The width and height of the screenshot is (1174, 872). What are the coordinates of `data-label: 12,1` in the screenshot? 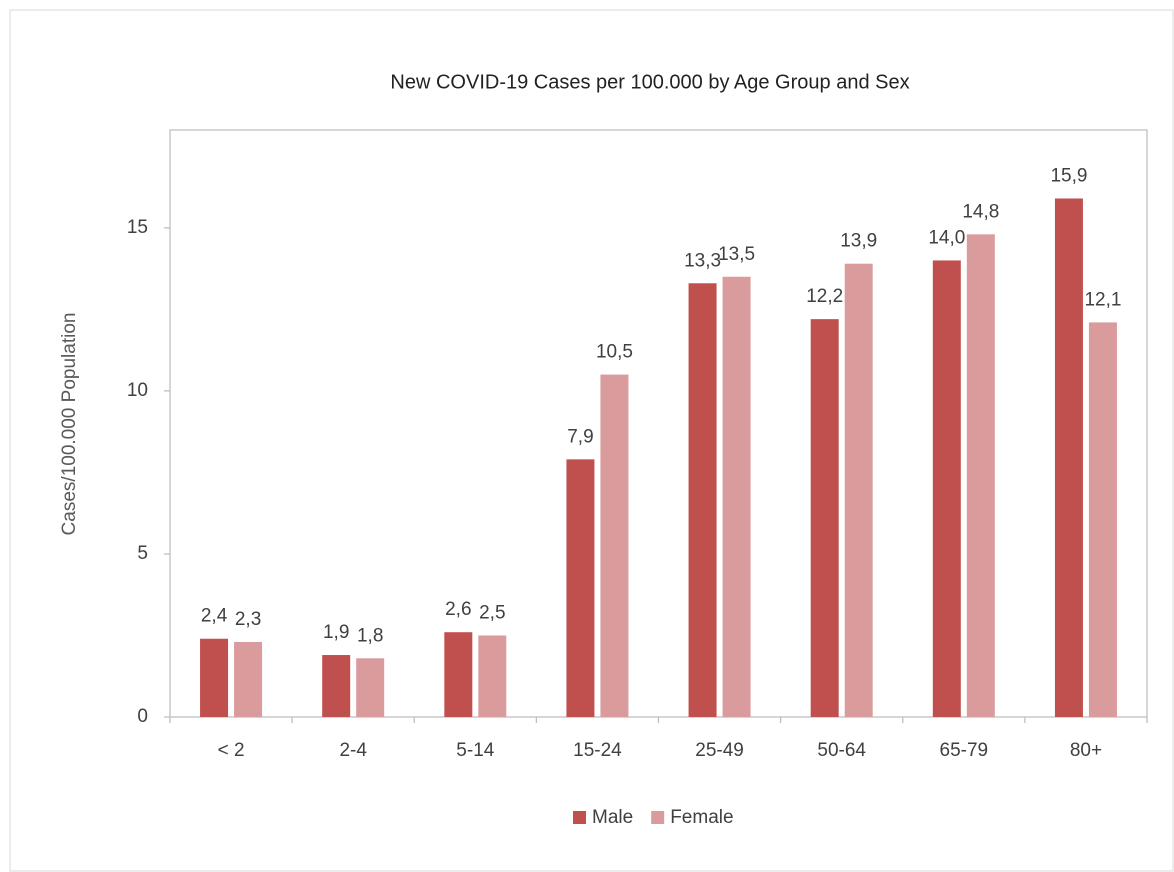 It's located at (1102, 299).